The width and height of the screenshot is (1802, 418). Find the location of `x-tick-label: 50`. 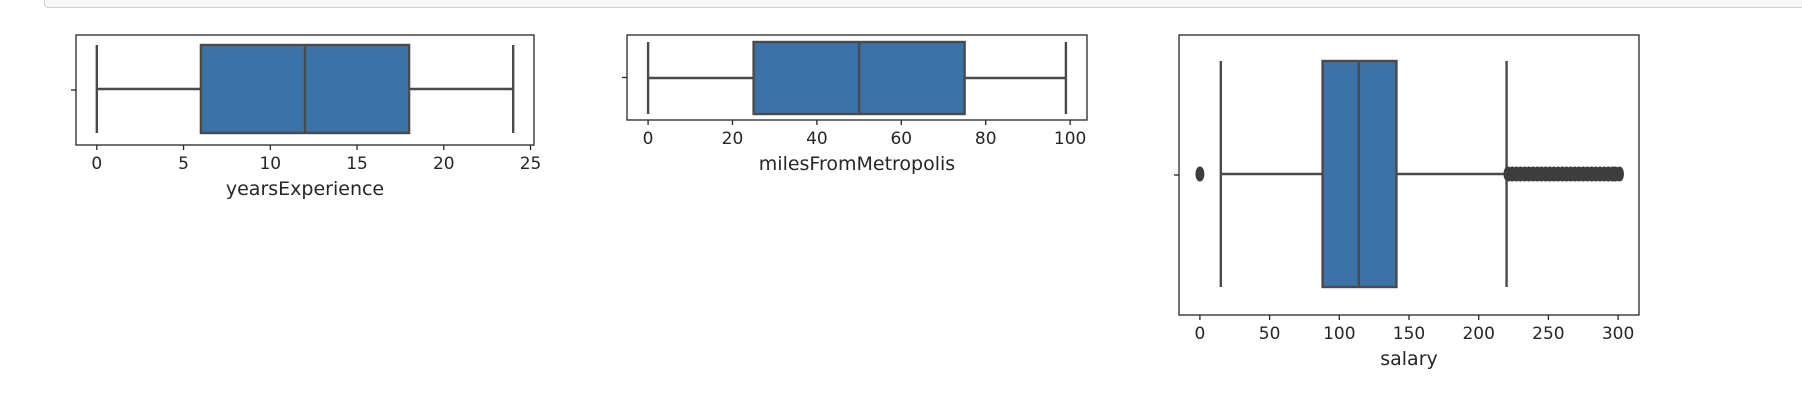

x-tick-label: 50 is located at coordinates (1270, 334).